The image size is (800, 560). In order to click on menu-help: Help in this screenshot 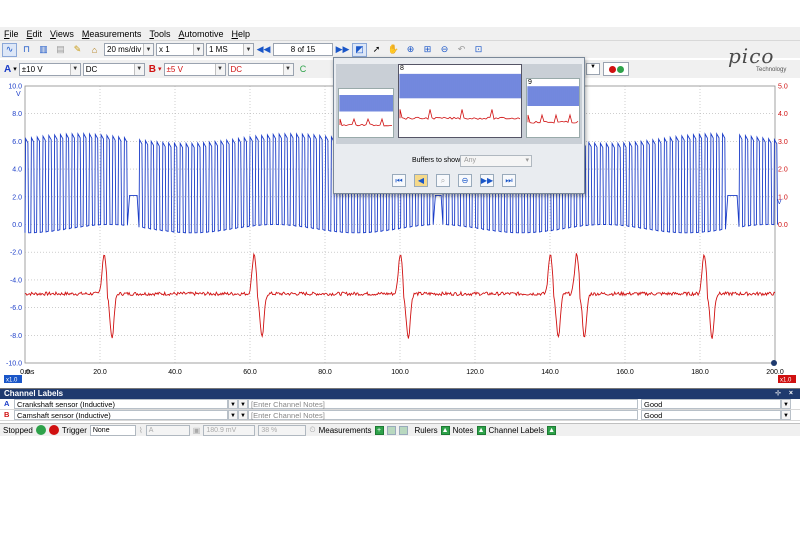, I will do `click(241, 33)`.